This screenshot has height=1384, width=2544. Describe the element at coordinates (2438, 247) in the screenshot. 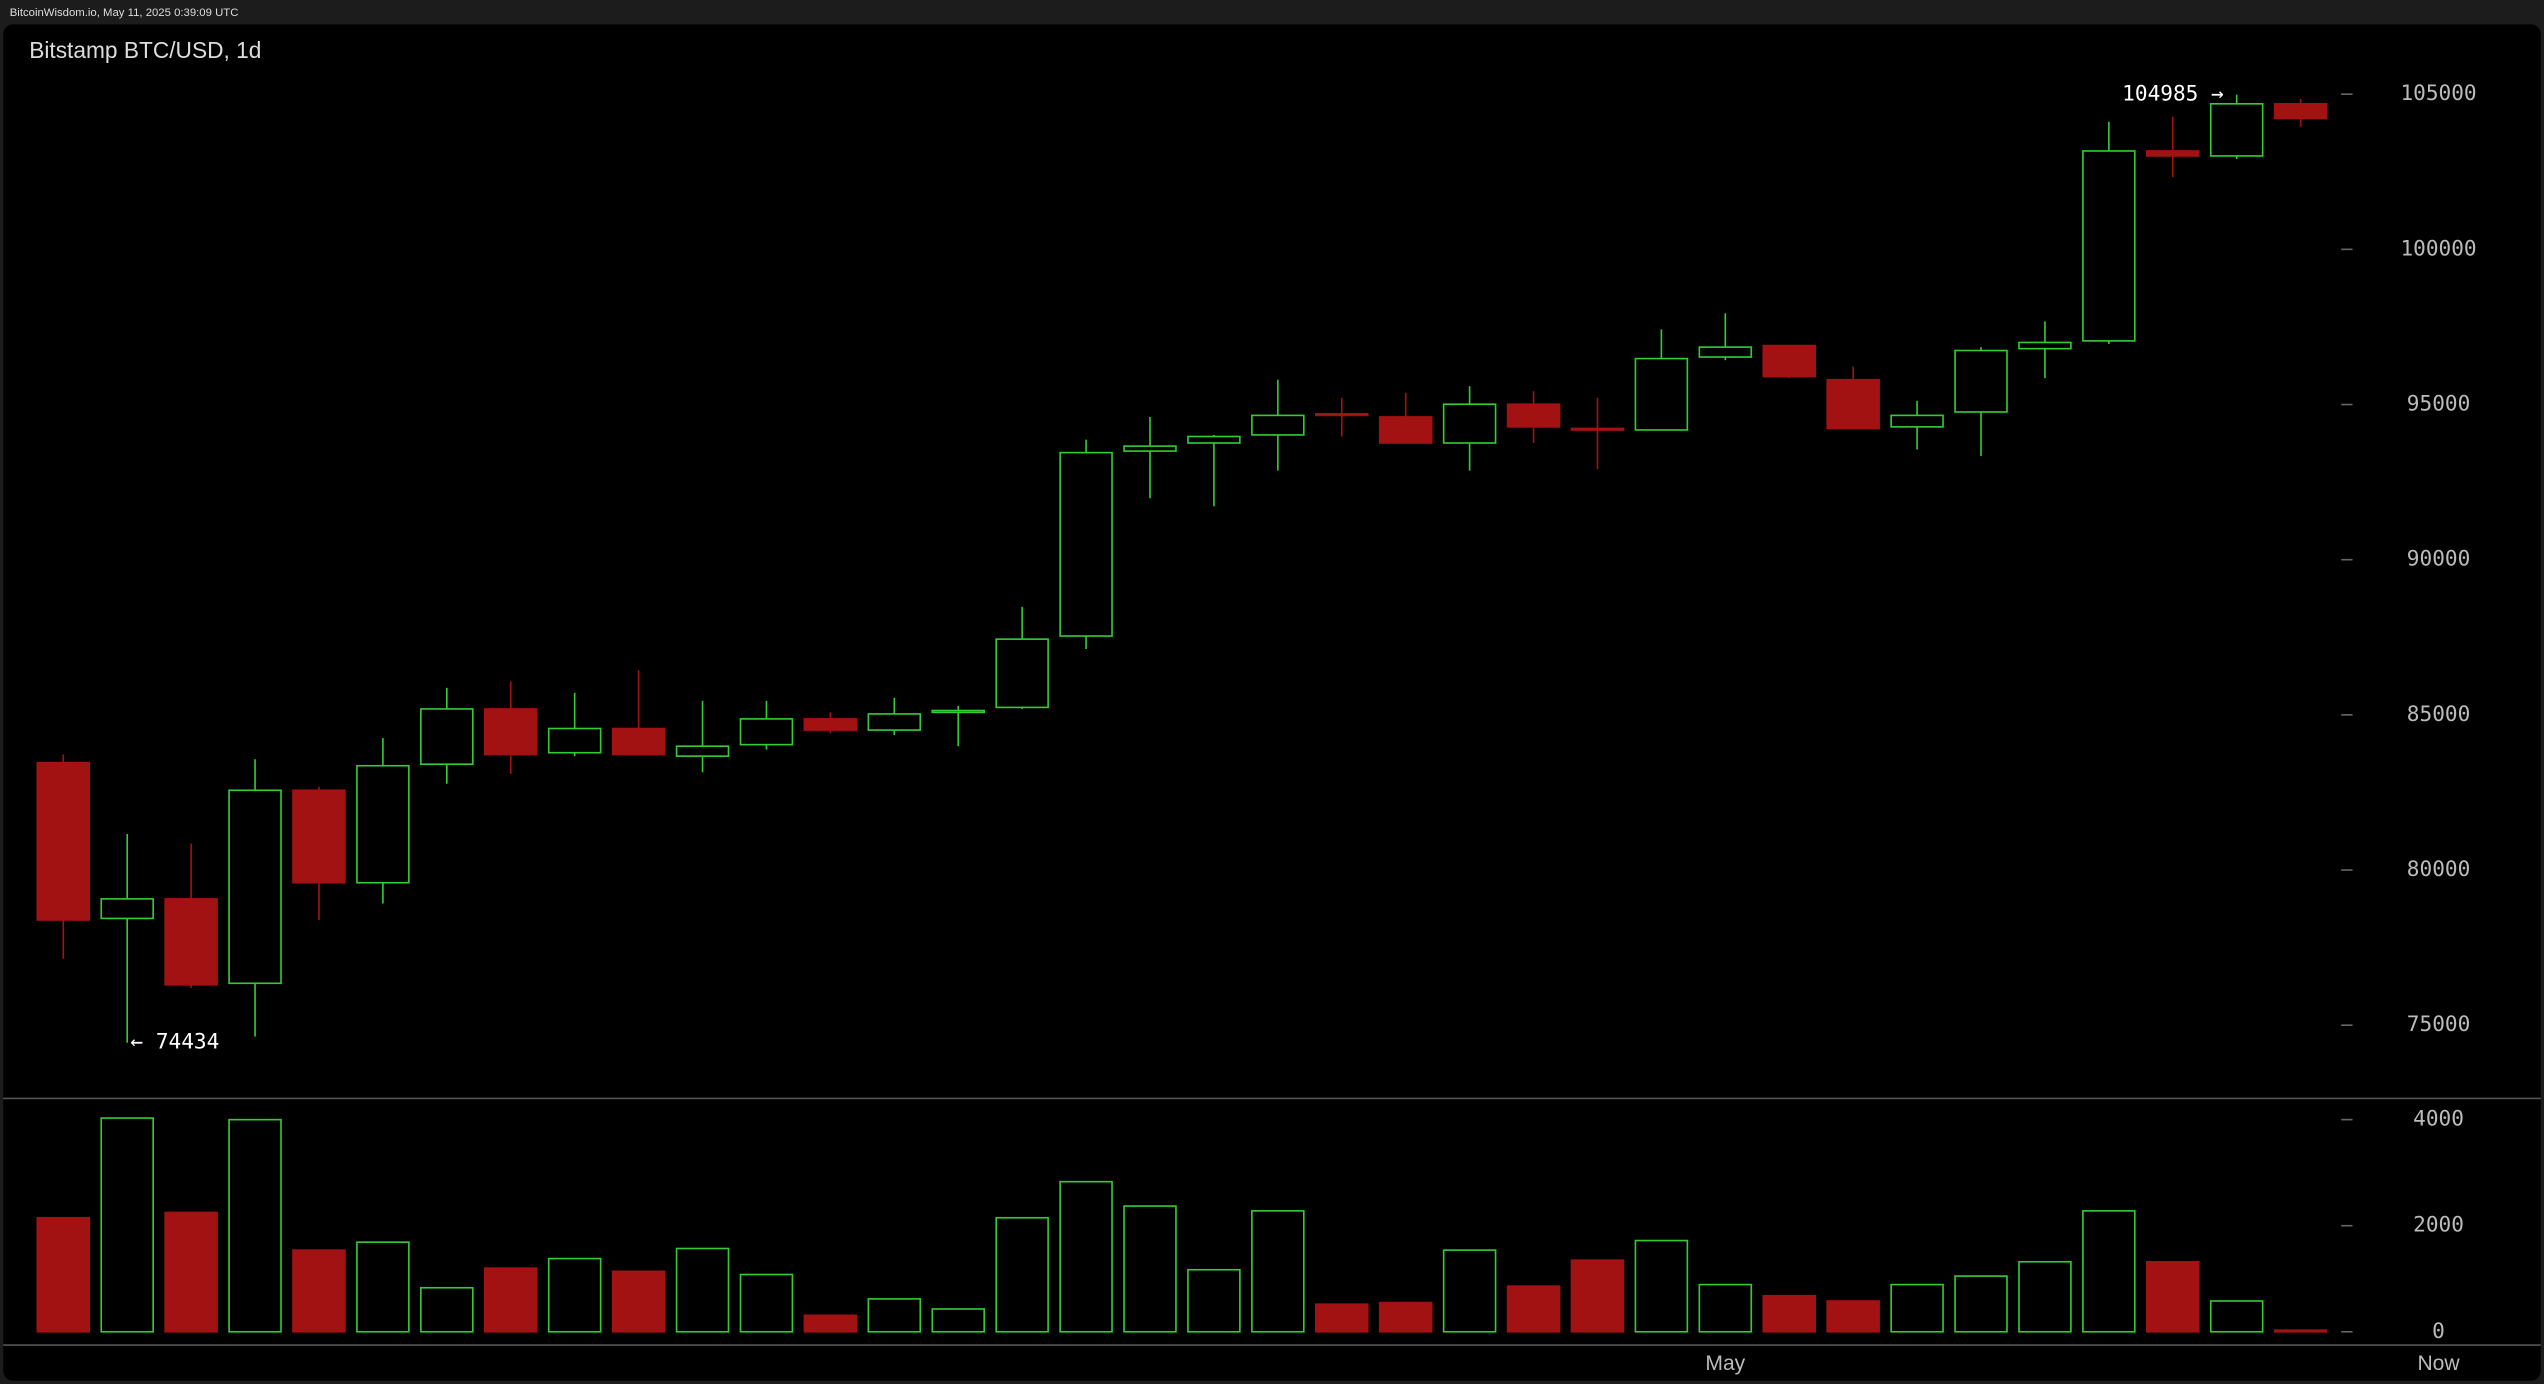

I see `y-tick-label: 100000` at that location.